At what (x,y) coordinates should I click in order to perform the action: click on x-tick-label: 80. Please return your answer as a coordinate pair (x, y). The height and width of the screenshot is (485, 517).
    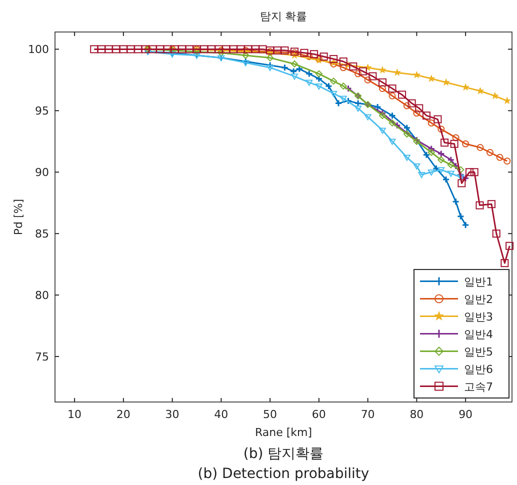
    Looking at the image, I should click on (417, 414).